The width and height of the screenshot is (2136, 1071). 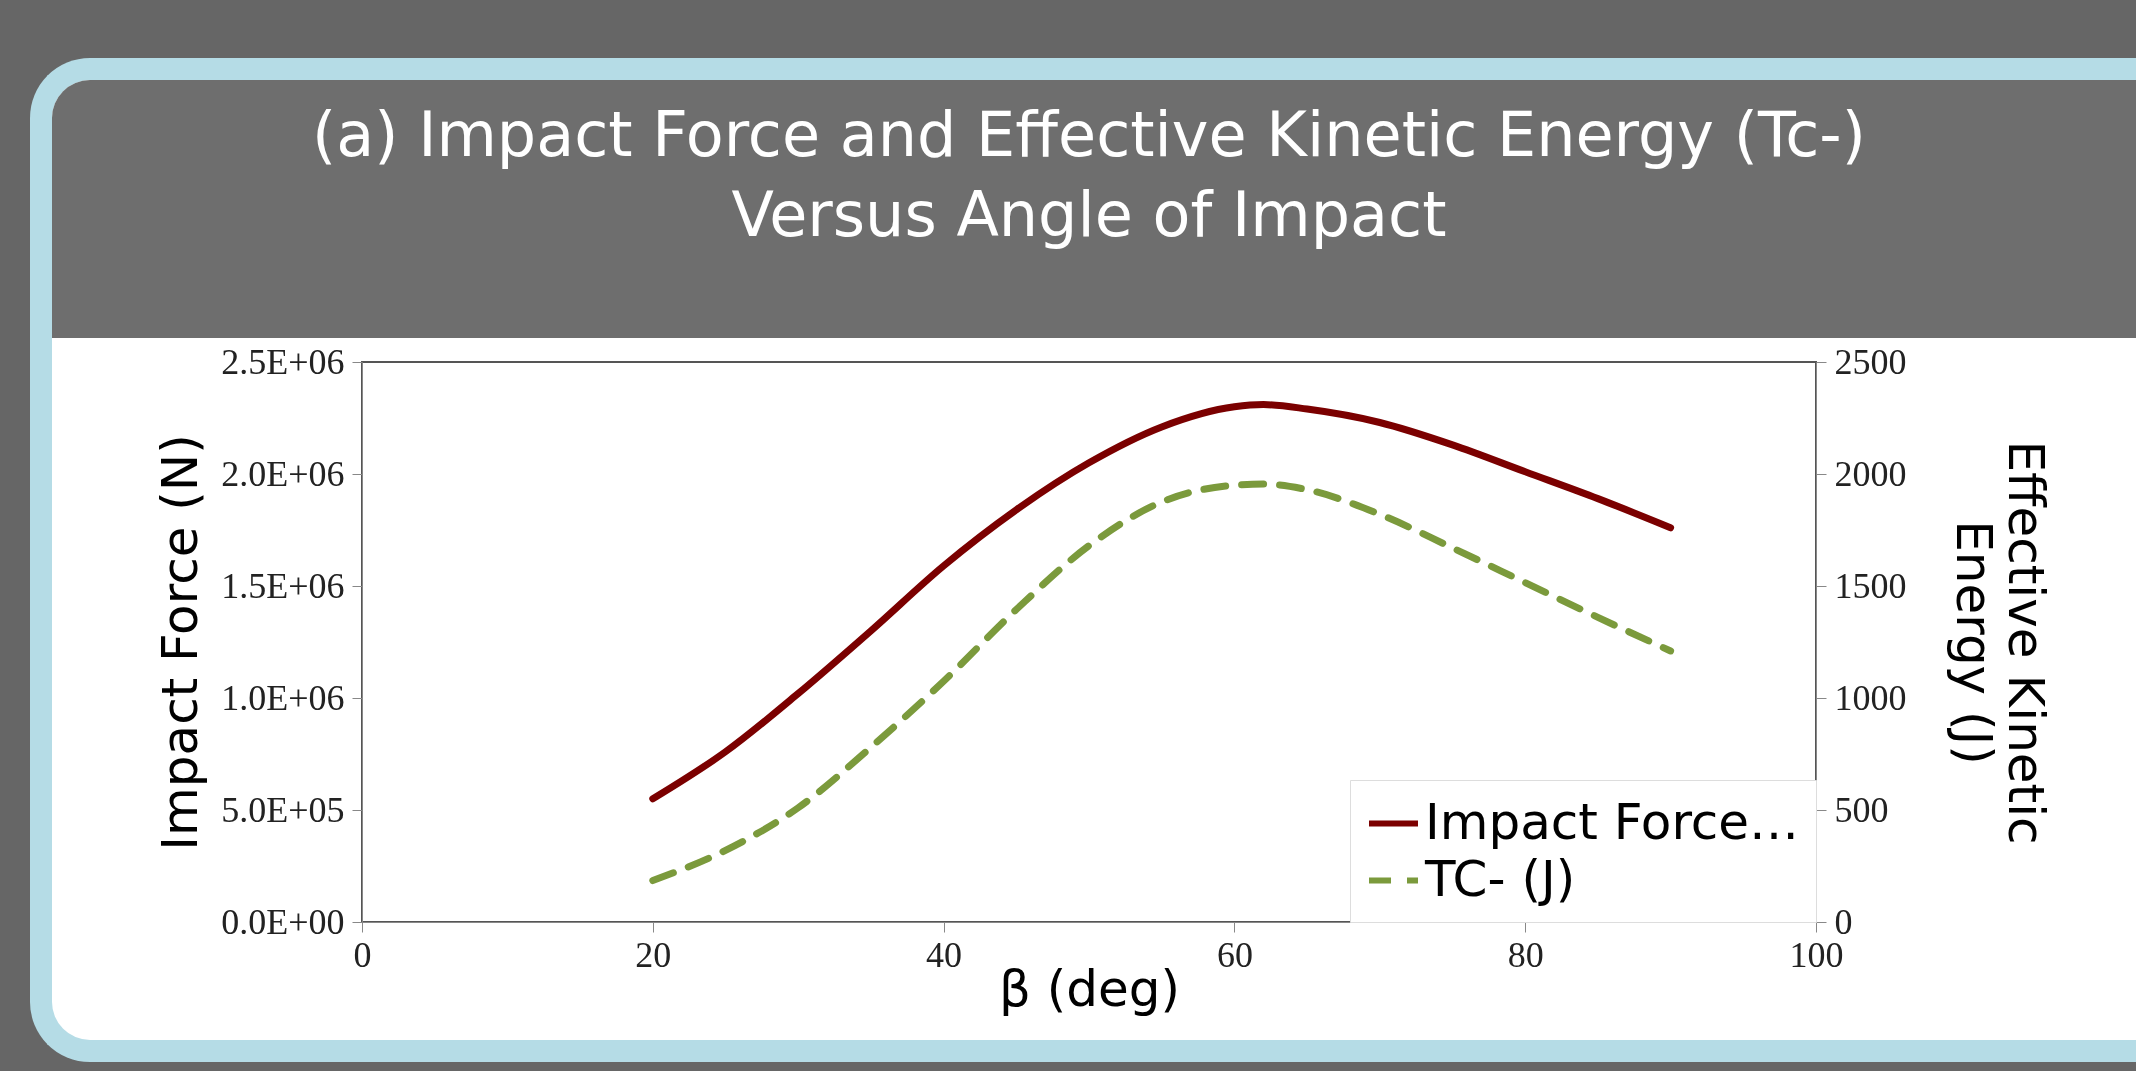 I want to click on x-tick-label: 40, so click(x=944, y=954).